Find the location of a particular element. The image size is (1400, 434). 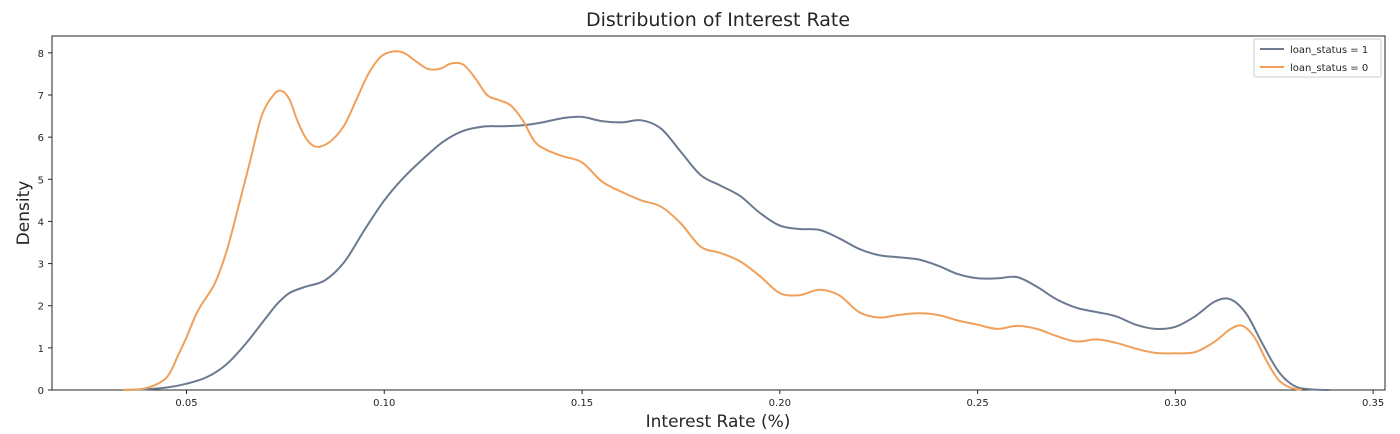

x-axis-ticks: 0.05 0.10 0.15 0.20 0.25 0.30 0.35 is located at coordinates (779, 399).